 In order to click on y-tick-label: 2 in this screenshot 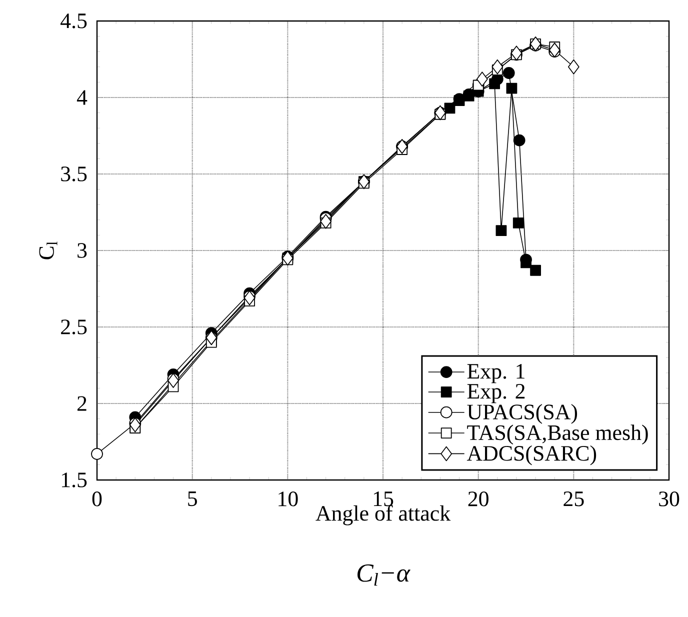, I will do `click(81, 403)`.